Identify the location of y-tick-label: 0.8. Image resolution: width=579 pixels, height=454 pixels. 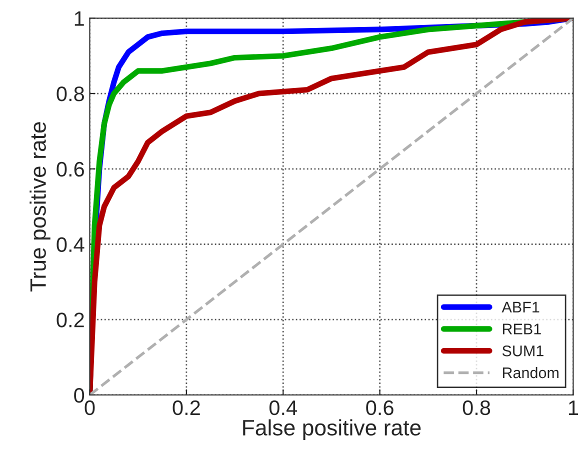
(70, 94).